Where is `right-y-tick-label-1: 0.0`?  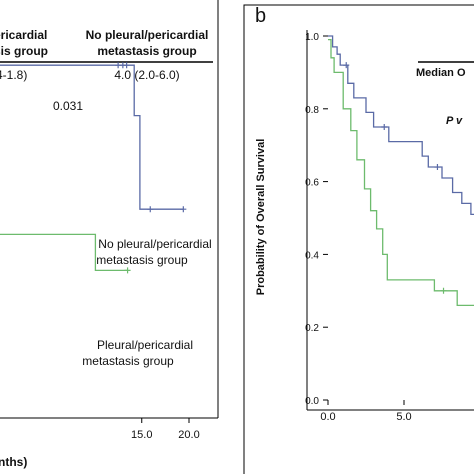 right-y-tick-label-1: 0.0 is located at coordinates (312, 401).